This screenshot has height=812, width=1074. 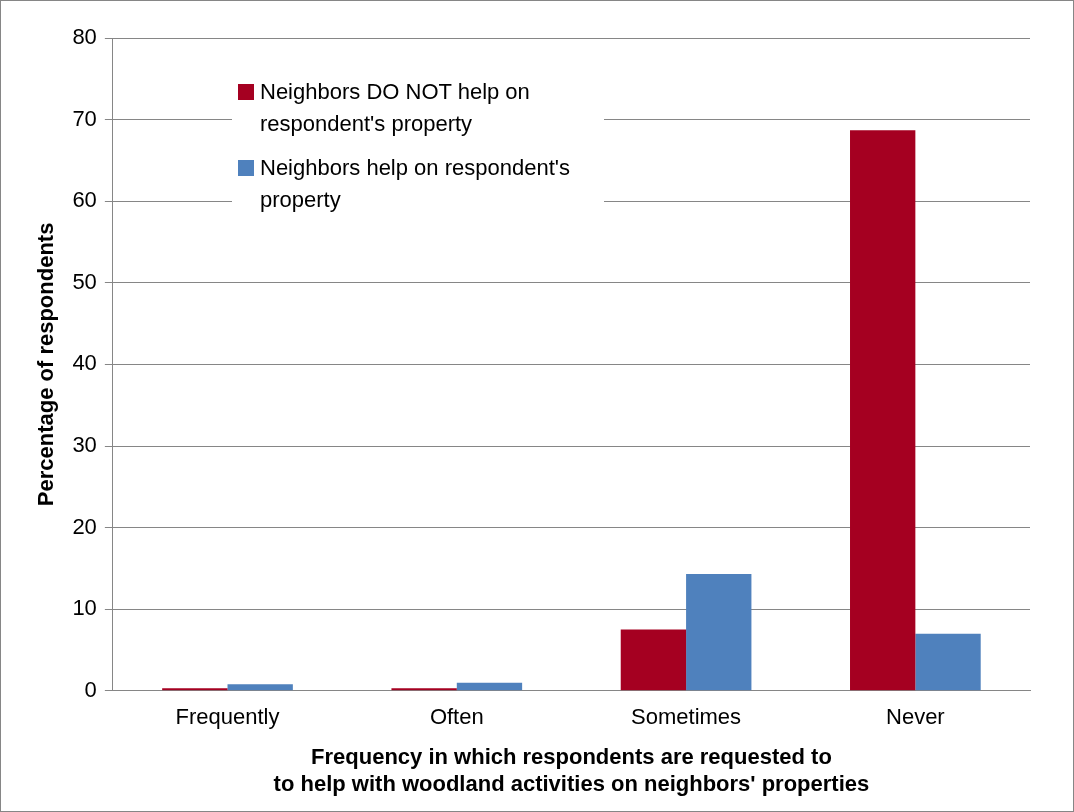 I want to click on y-tick-label: 50, so click(x=84, y=281).